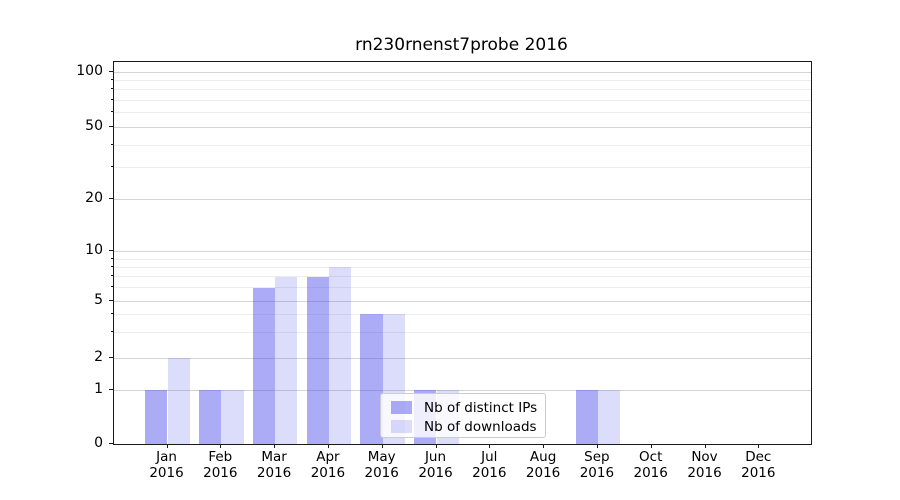 This screenshot has height=500, width=900. Describe the element at coordinates (166, 465) in the screenshot. I see `x-tick-label: Jan 2016` at that location.